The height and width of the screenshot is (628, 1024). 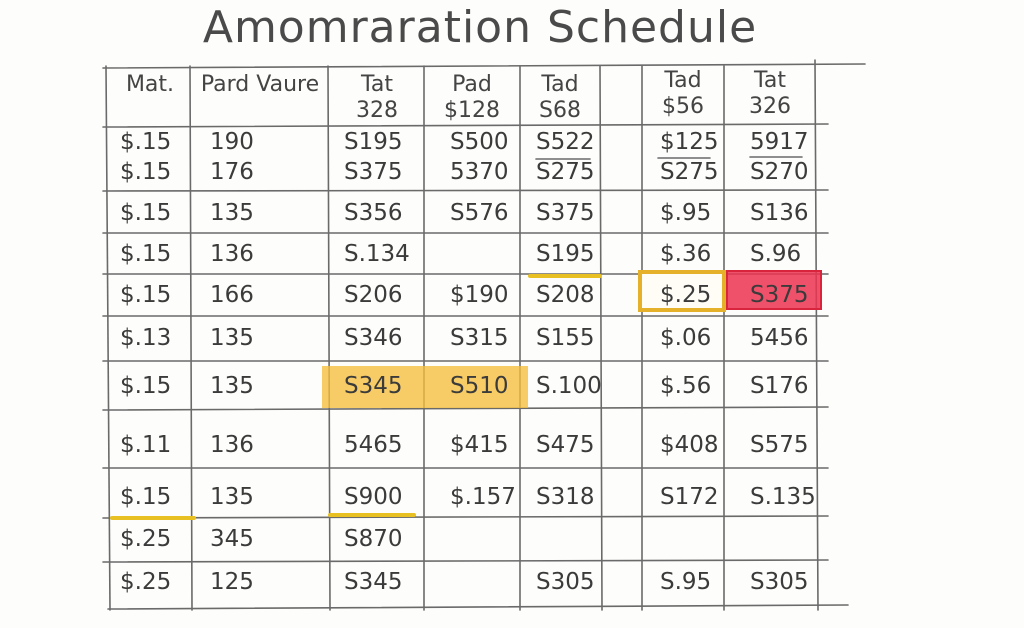 What do you see at coordinates (565, 295) in the screenshot?
I see `table-cell: S208` at bounding box center [565, 295].